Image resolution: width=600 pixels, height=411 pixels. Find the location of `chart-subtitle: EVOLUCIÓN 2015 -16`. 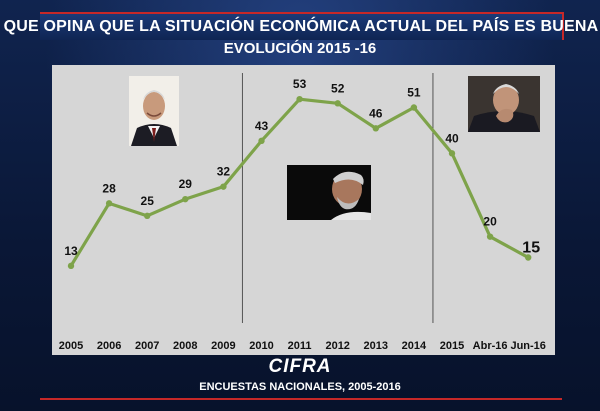

chart-subtitle: EVOLUCIÓN 2015 -16 is located at coordinates (300, 48).